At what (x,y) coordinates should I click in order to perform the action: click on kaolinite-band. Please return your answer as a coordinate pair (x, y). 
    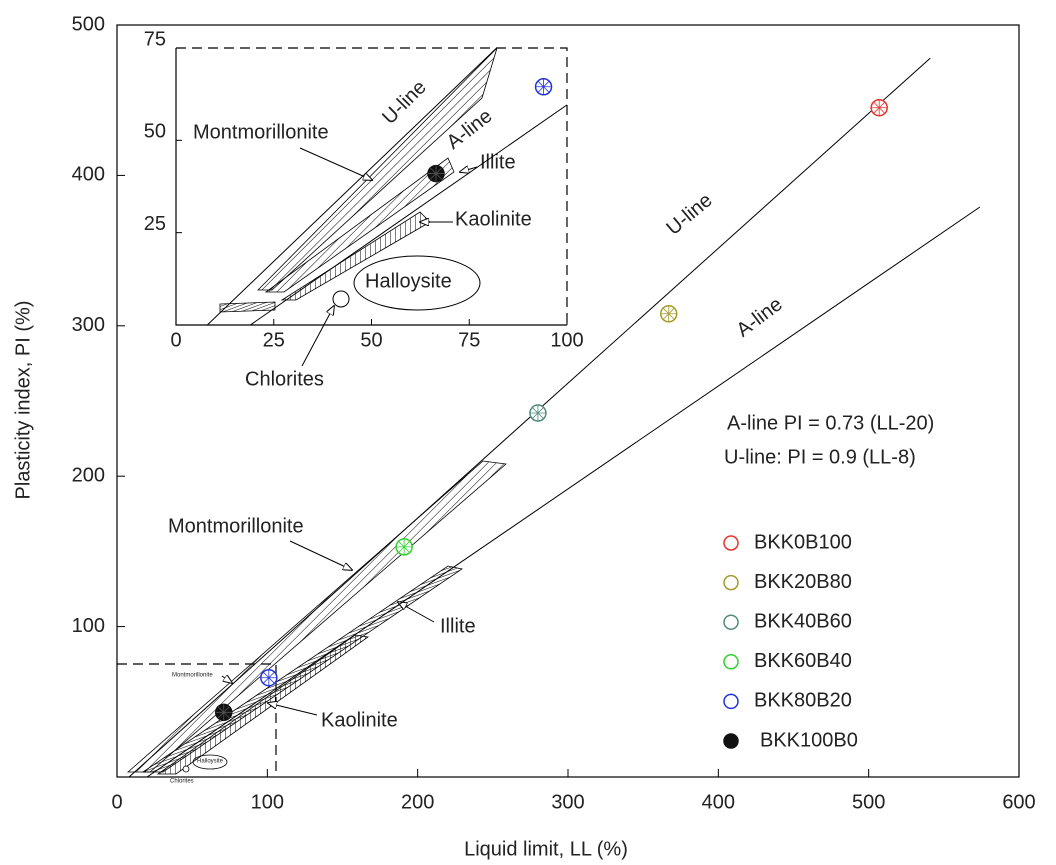
    Looking at the image, I should click on (263, 704).